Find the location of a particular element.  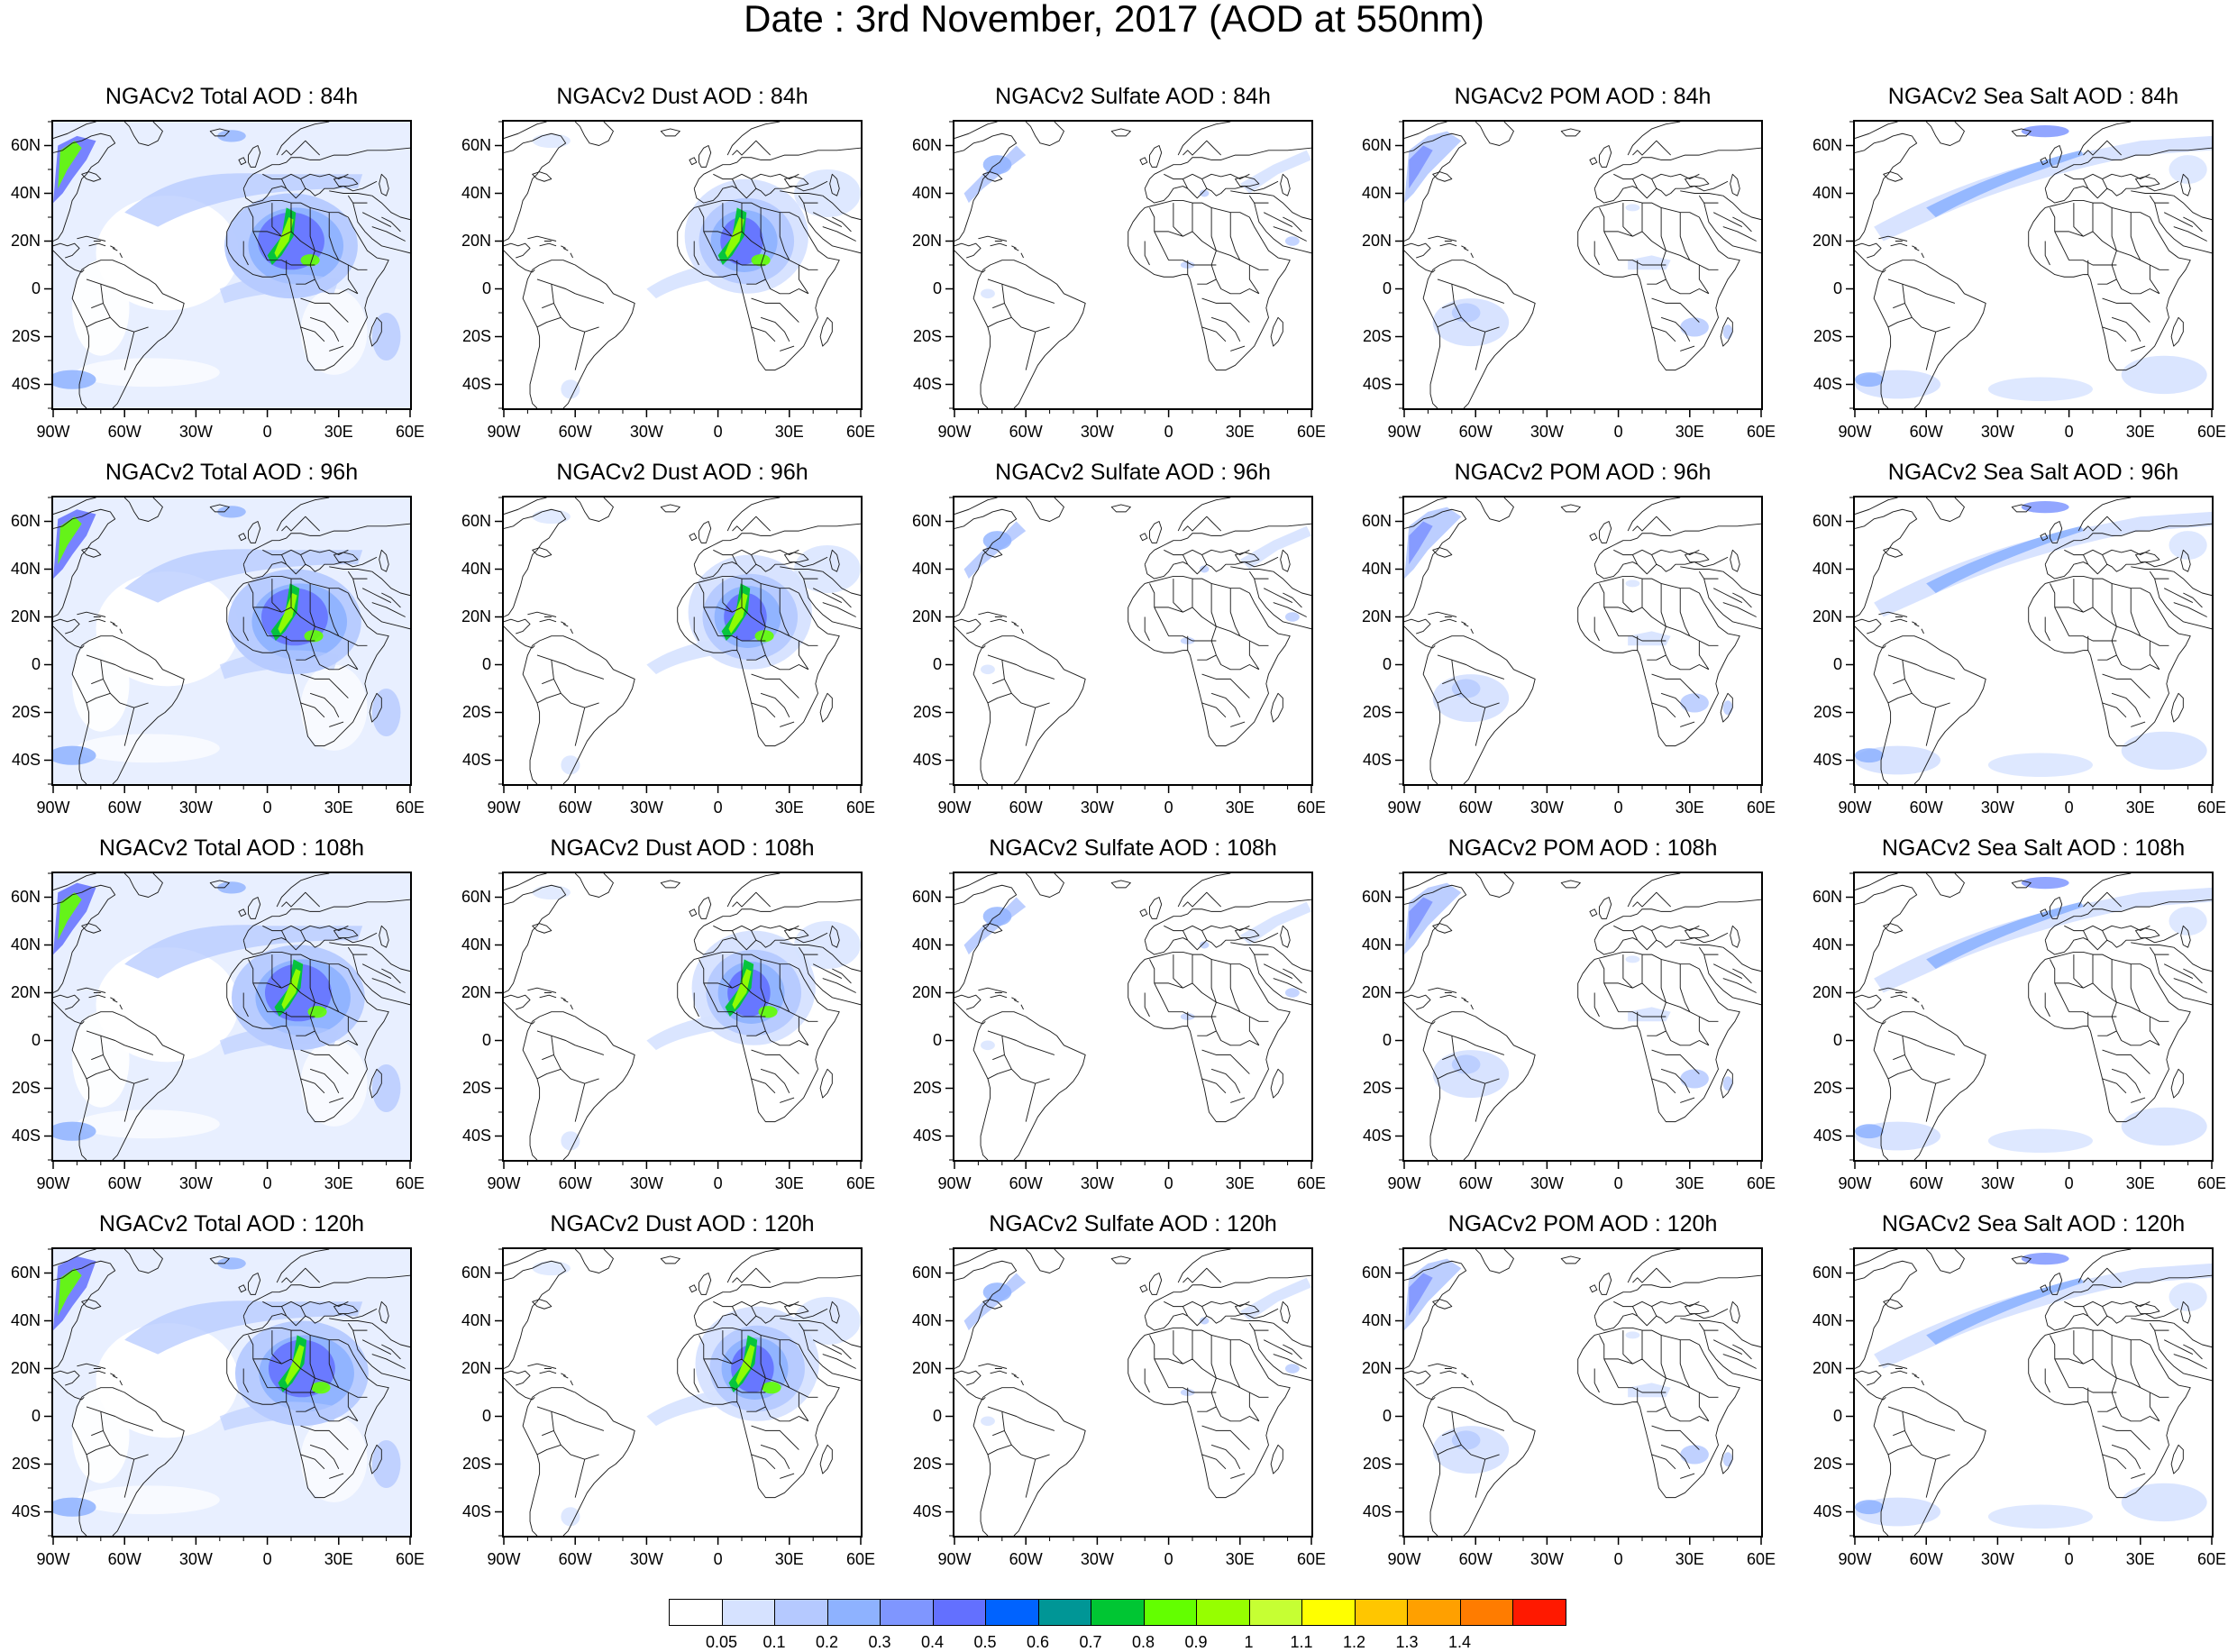

coastline-outline is located at coordinates (1582, 265).